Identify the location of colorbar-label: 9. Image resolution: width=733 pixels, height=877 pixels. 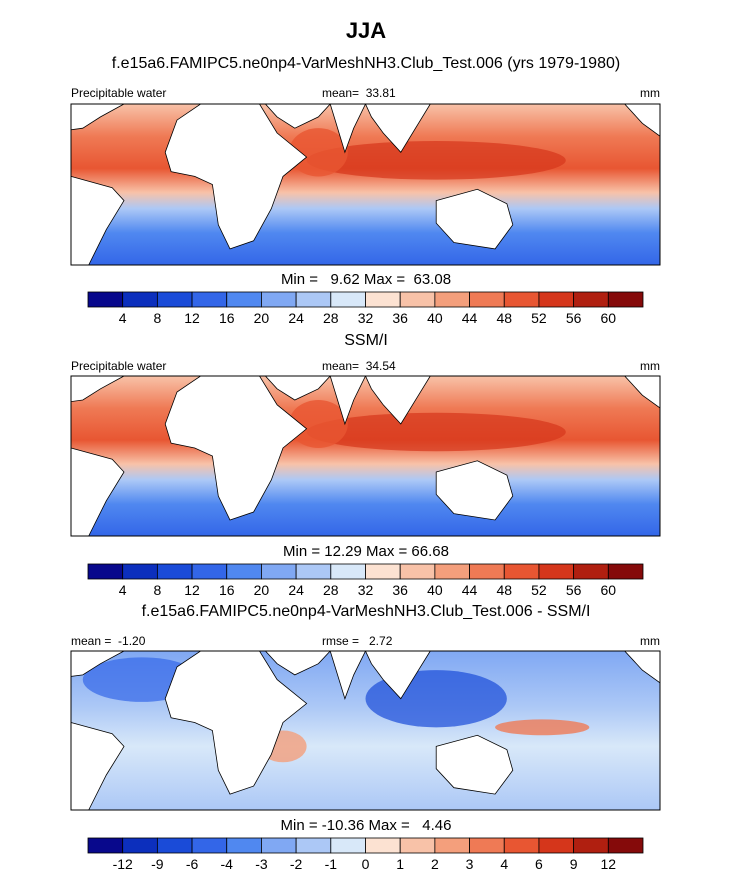
(574, 864).